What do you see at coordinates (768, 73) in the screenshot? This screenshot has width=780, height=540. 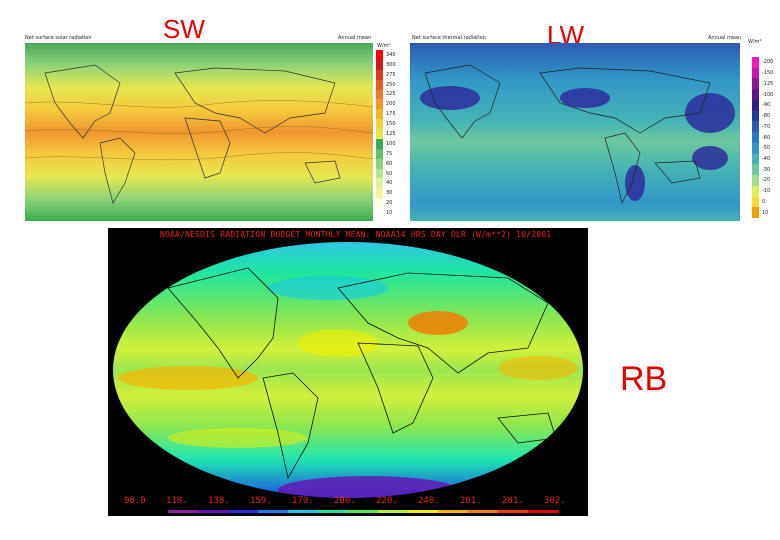 I see `lw_map-colorbar-label: -150` at bounding box center [768, 73].